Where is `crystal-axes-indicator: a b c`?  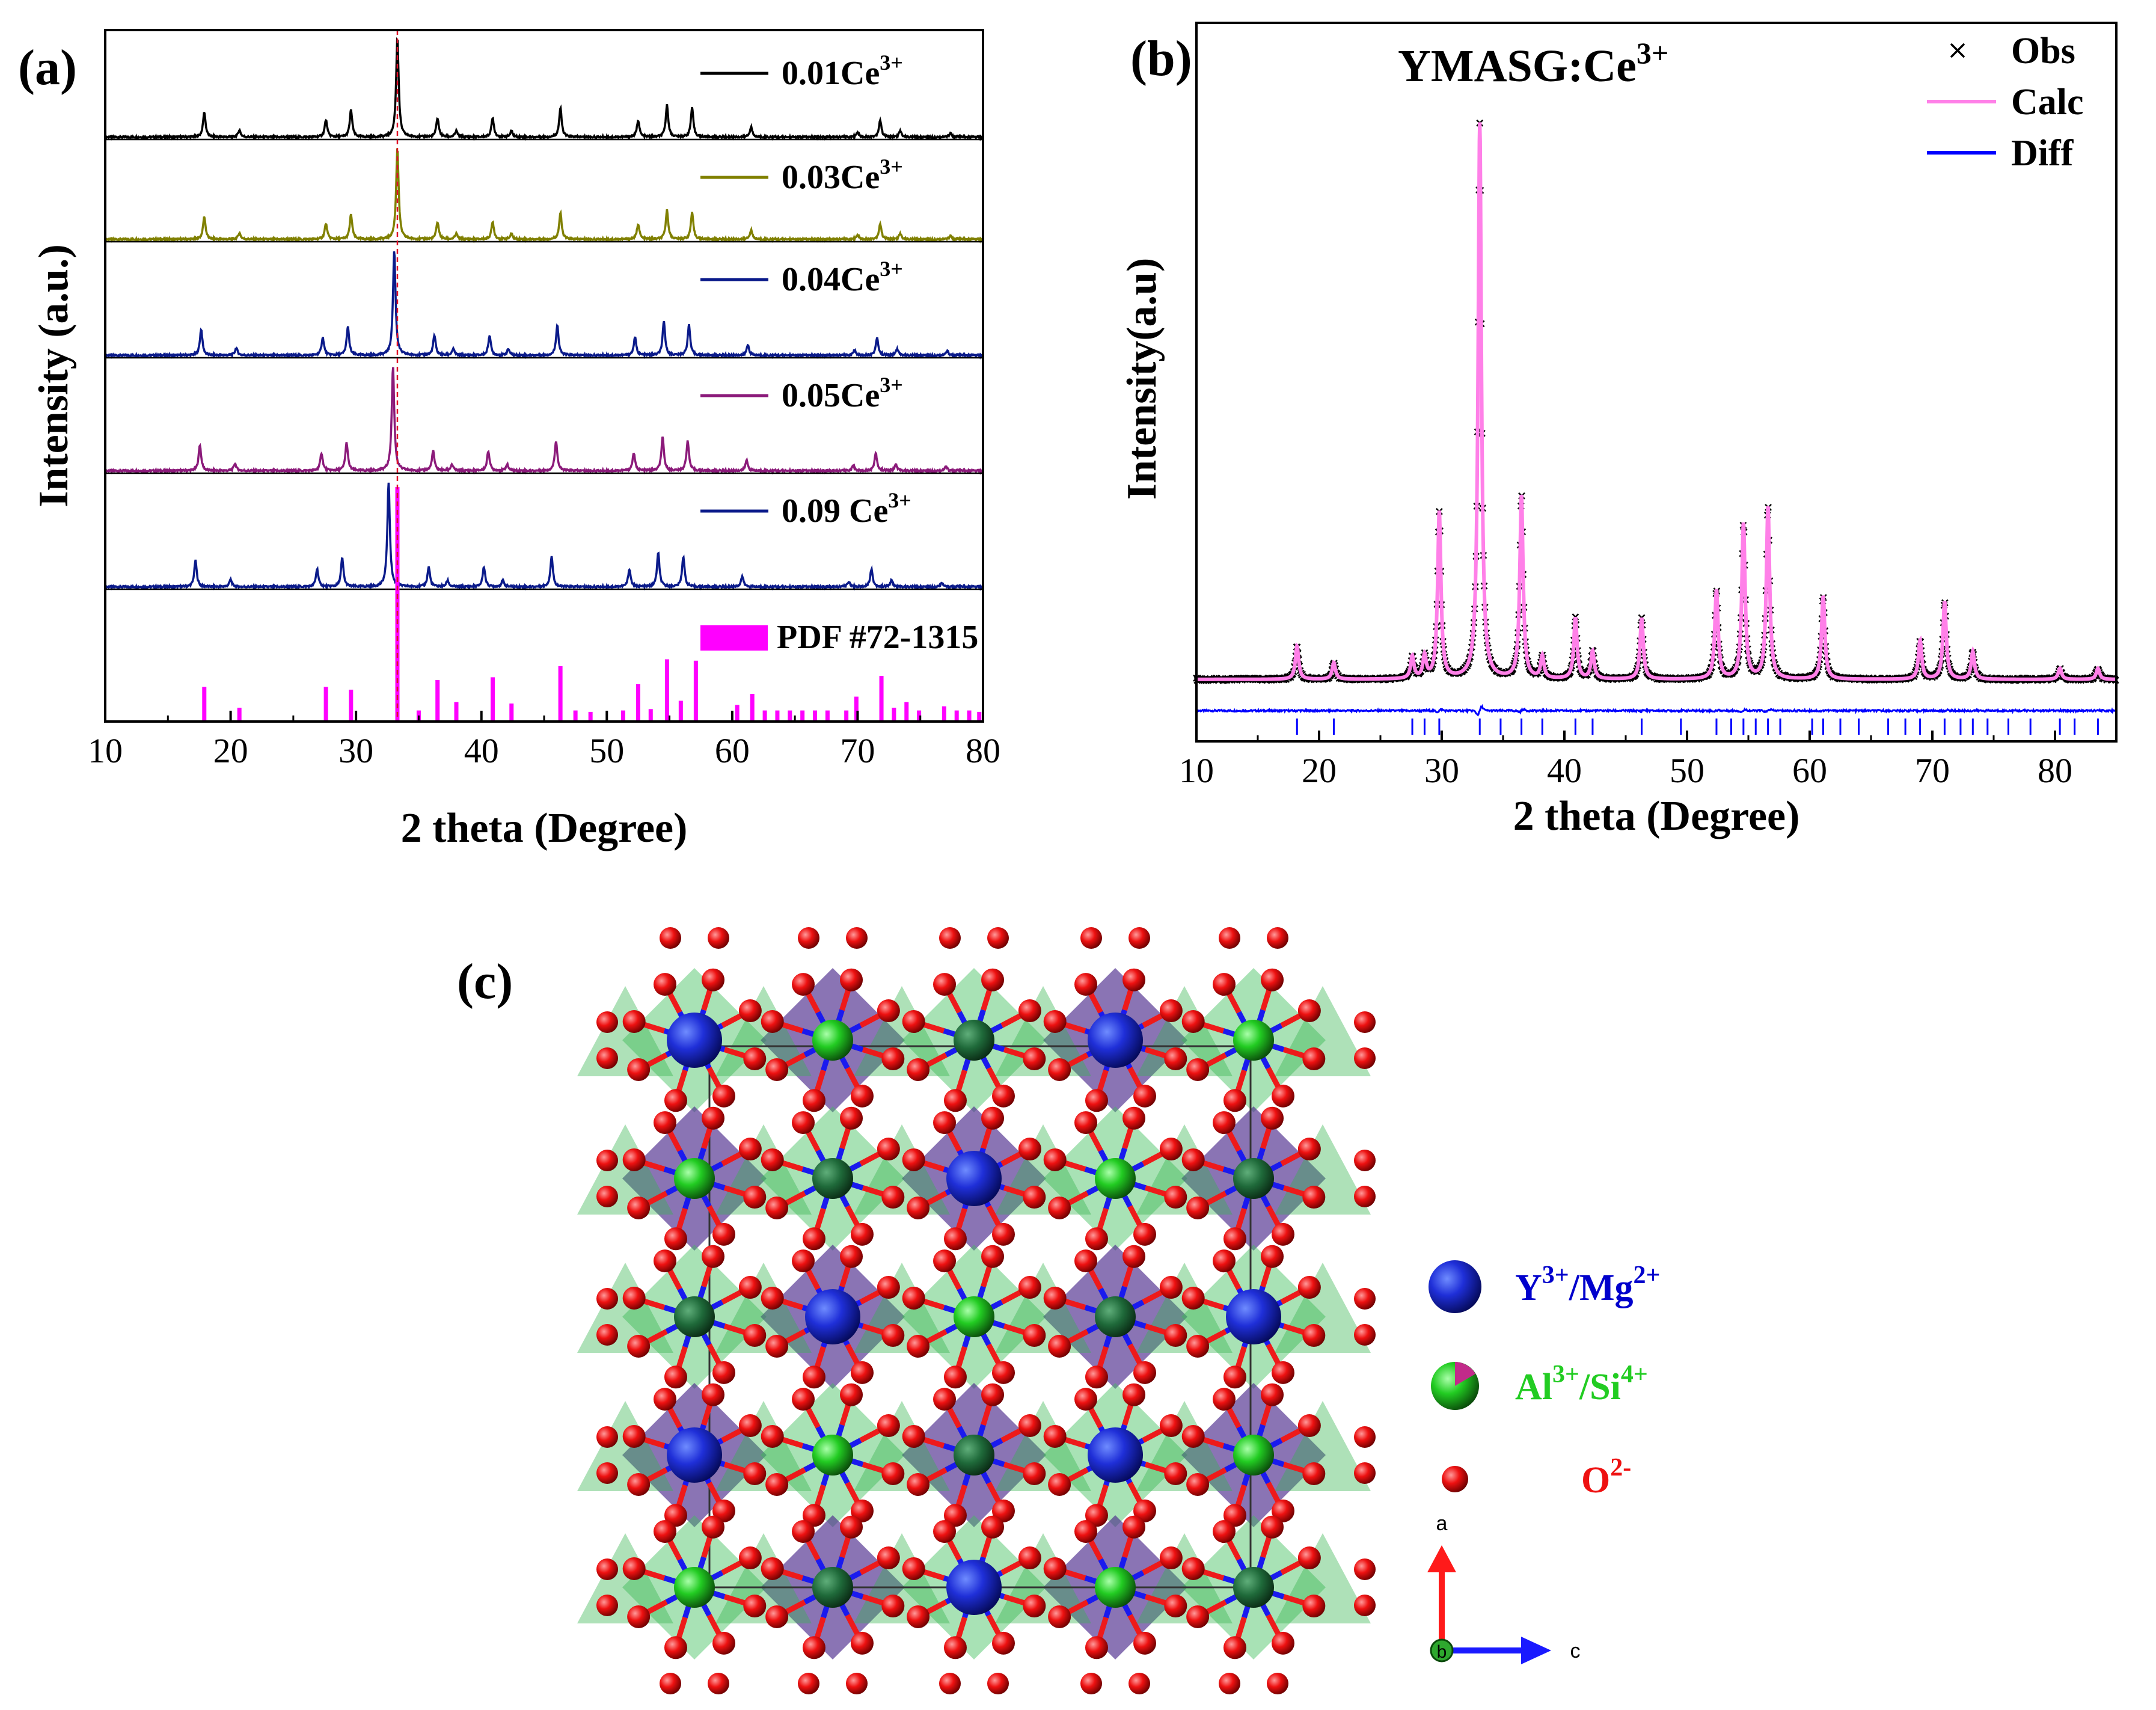
crystal-axes-indicator: a b c is located at coordinates (1504, 1588).